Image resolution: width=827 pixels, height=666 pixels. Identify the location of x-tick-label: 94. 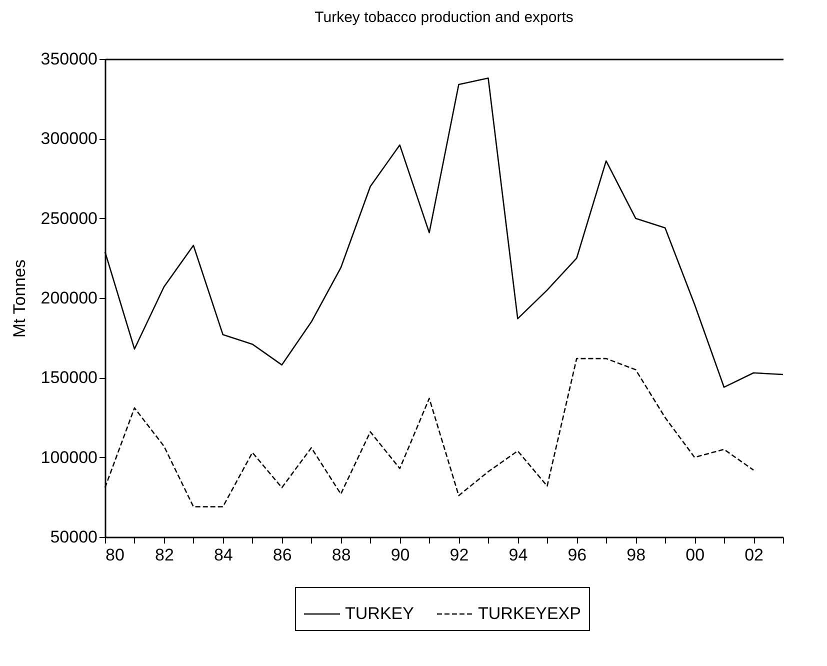
(518, 555).